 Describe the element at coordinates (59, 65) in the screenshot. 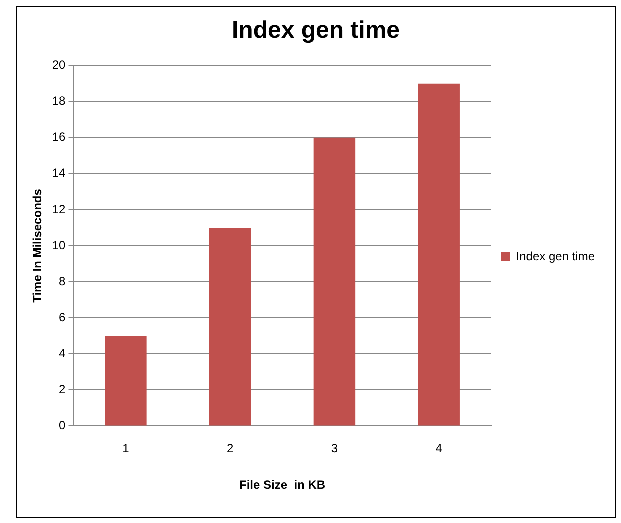

I see `y-tick-label: 20` at that location.